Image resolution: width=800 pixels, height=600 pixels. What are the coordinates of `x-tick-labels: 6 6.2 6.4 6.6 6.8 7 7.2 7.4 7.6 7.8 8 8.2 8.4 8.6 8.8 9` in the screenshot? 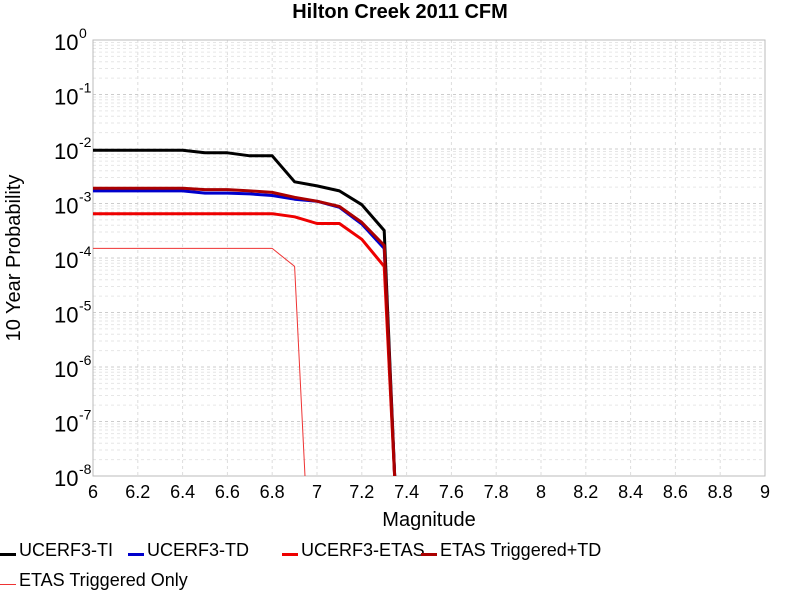 It's located at (429, 492).